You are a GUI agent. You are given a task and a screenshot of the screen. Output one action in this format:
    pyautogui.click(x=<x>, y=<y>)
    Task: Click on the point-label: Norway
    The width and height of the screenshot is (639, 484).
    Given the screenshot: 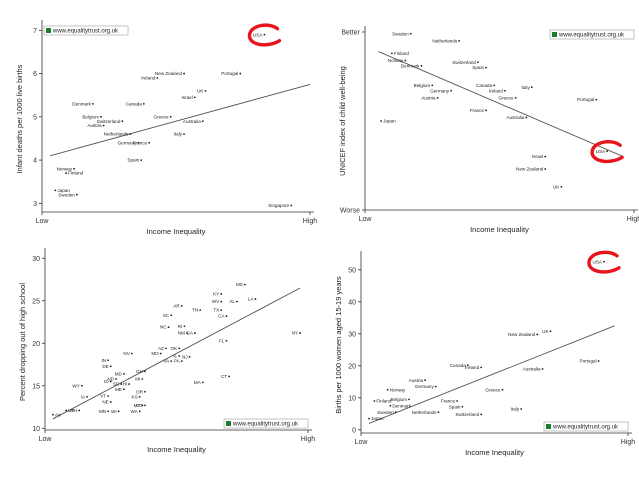 What is the action you would take?
    pyautogui.click(x=396, y=60)
    